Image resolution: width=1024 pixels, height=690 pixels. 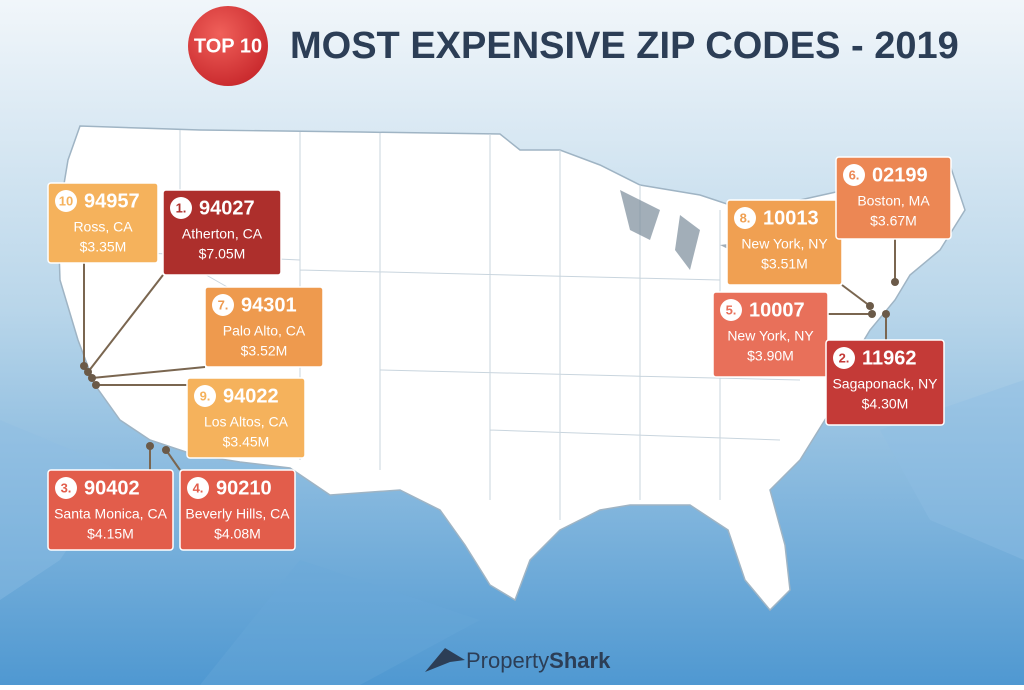 What do you see at coordinates (251, 396) in the screenshot?
I see `zip: 94022` at bounding box center [251, 396].